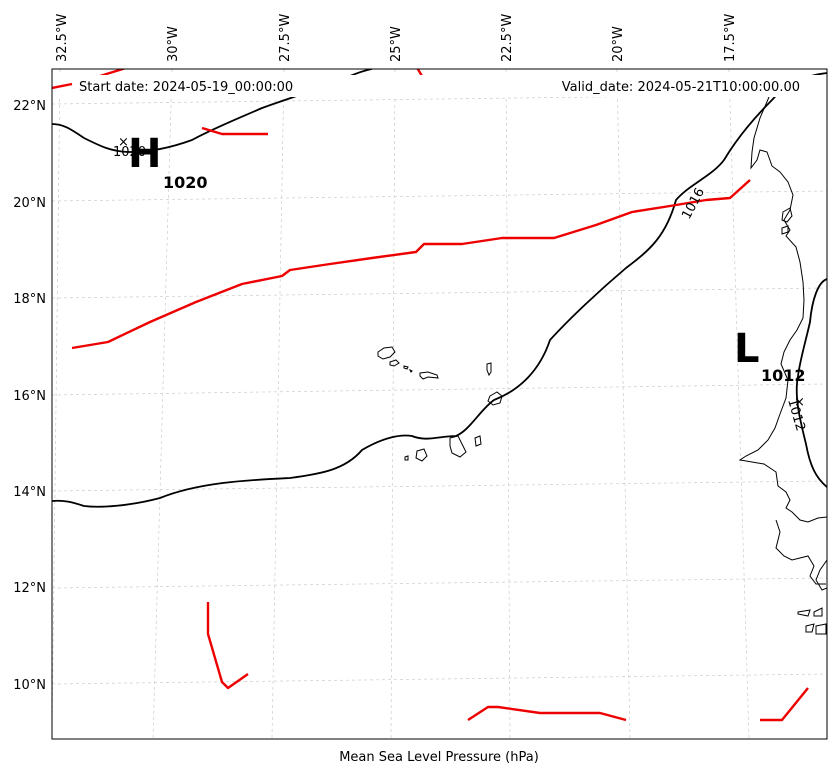 The image size is (837, 783). Describe the element at coordinates (162, 404) in the screenshot. I see `meridian-30w` at that location.